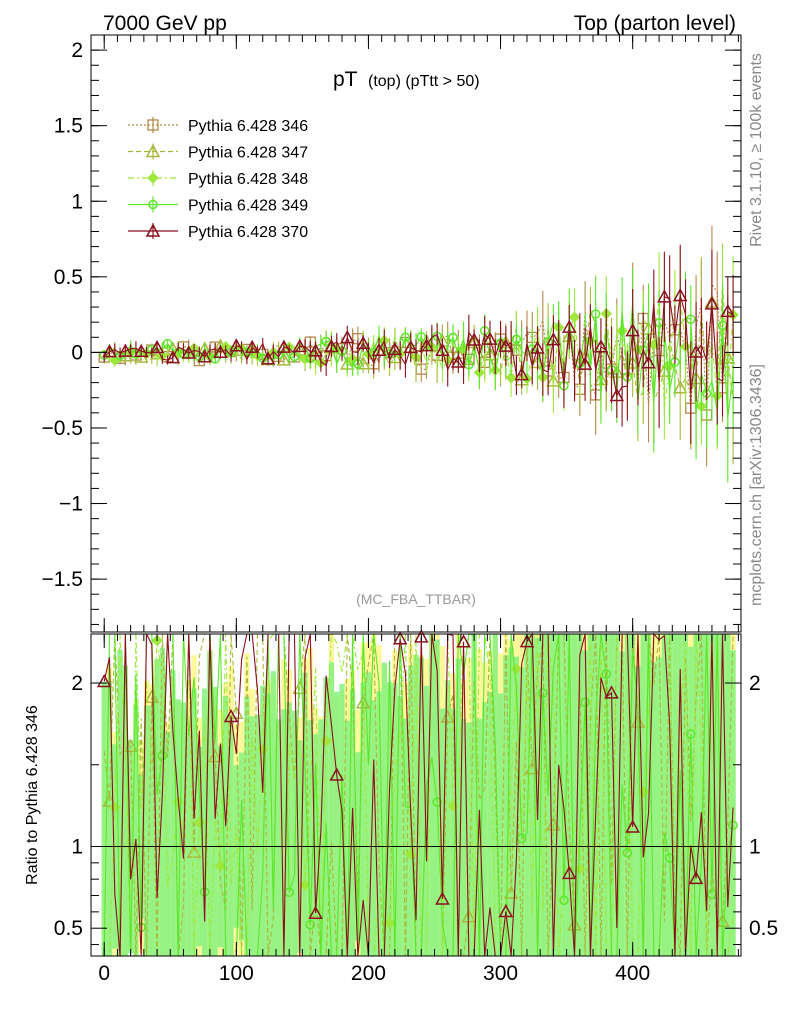 The width and height of the screenshot is (786, 1024). I want to click on main-ytick-label: 1, so click(77, 201).